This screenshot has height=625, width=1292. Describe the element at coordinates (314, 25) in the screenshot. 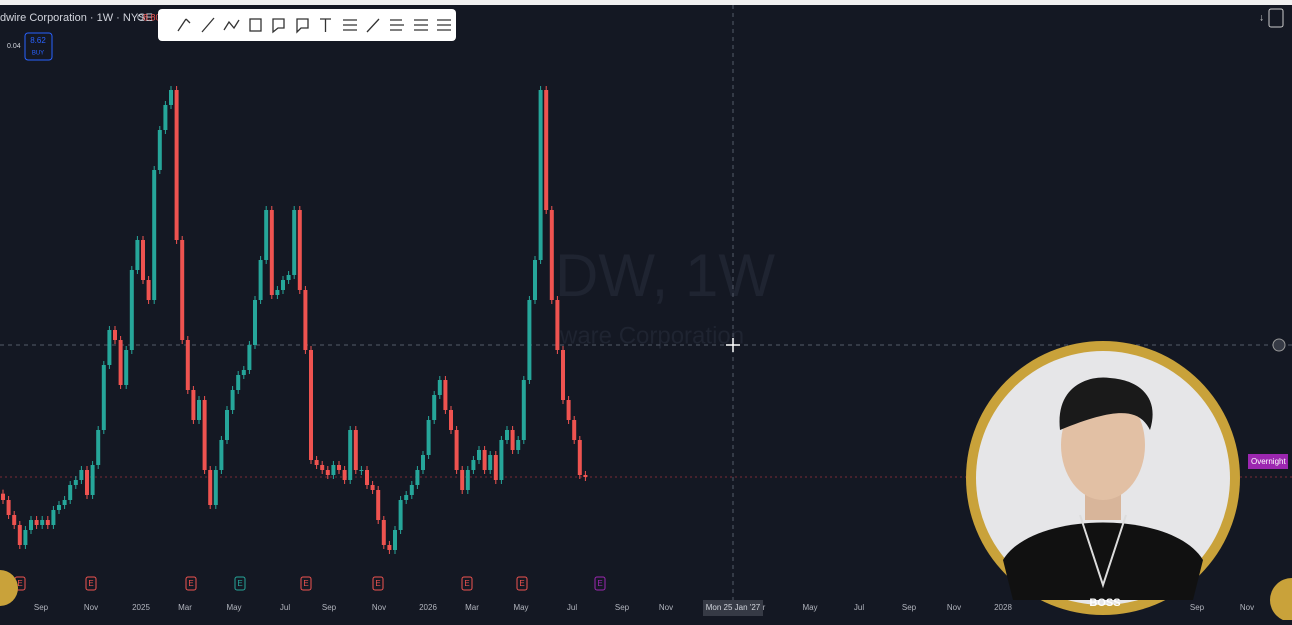

I see `toolbar-icons` at that location.